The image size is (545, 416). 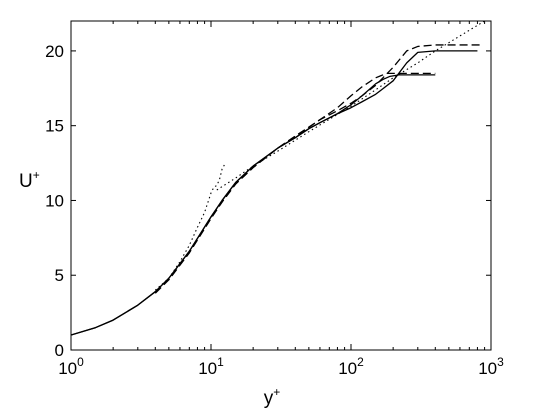 What do you see at coordinates (491, 366) in the screenshot?
I see `x-tick-label: 10³` at bounding box center [491, 366].